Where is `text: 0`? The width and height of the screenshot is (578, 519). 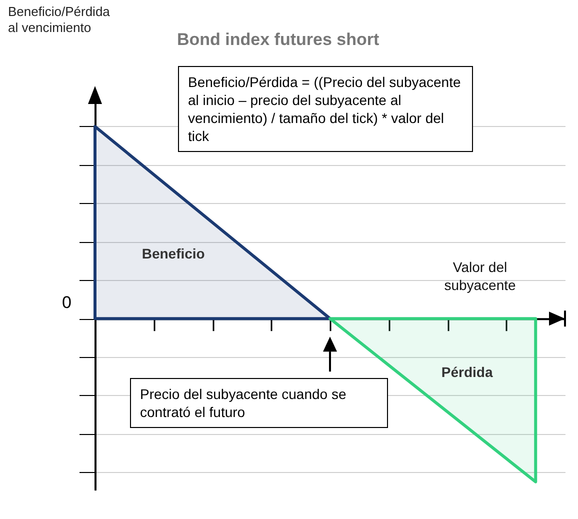
text: 0 is located at coordinates (67, 302).